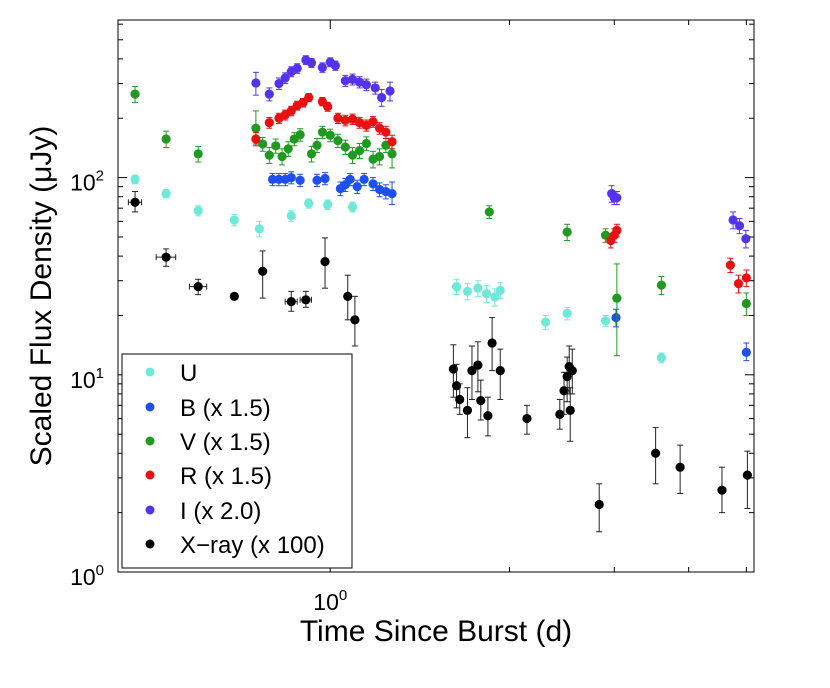 This screenshot has width=830, height=688. I want to click on legend-label-b: B (x 1.5), so click(225, 408).